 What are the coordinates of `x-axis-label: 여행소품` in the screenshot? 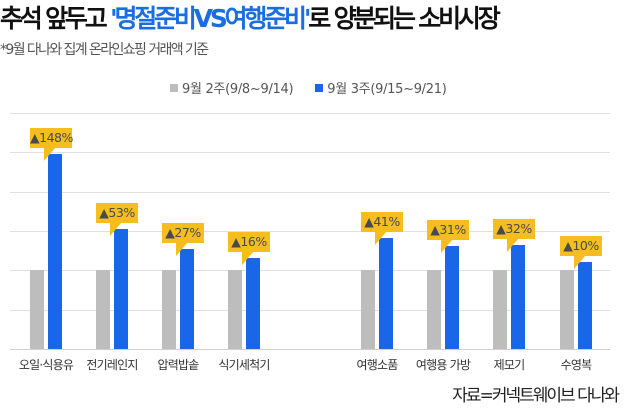 It's located at (377, 365).